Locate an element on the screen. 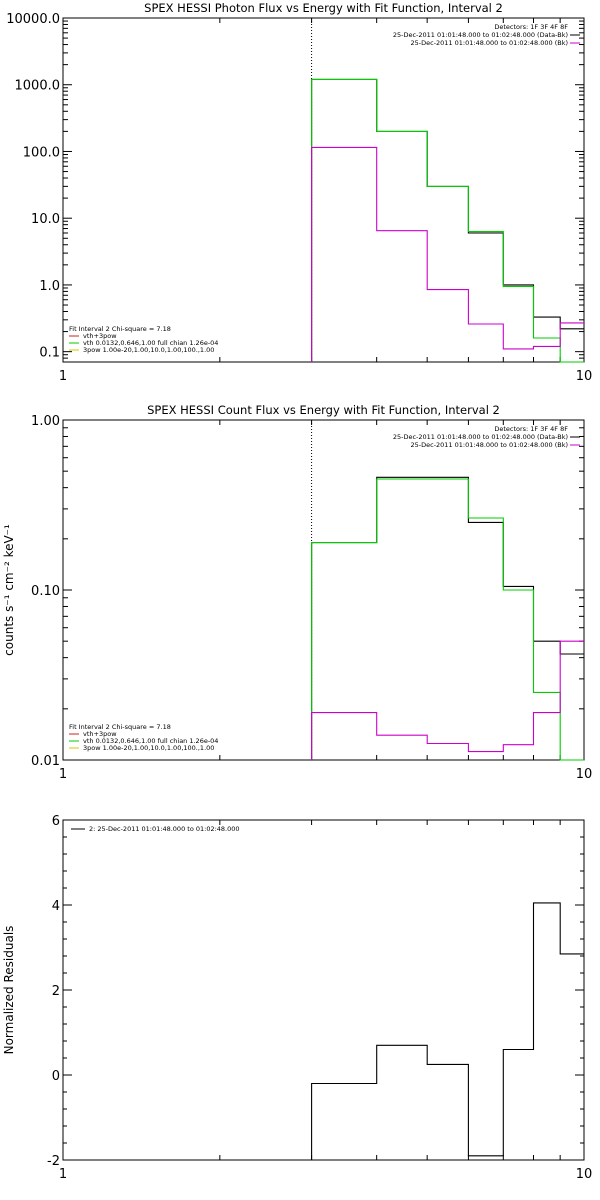 This screenshot has height=1200, width=600. y-tick-label: 6 is located at coordinates (56, 821).